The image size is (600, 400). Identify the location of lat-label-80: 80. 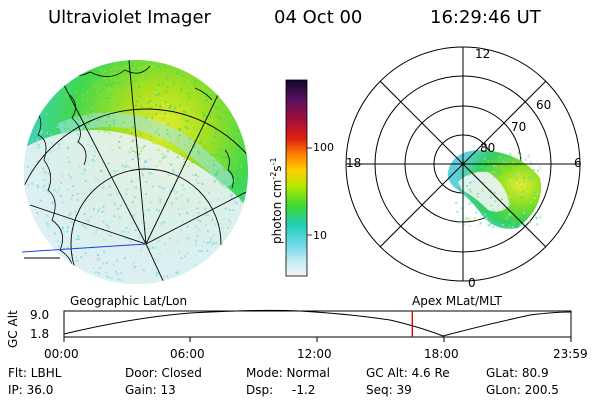
(488, 148).